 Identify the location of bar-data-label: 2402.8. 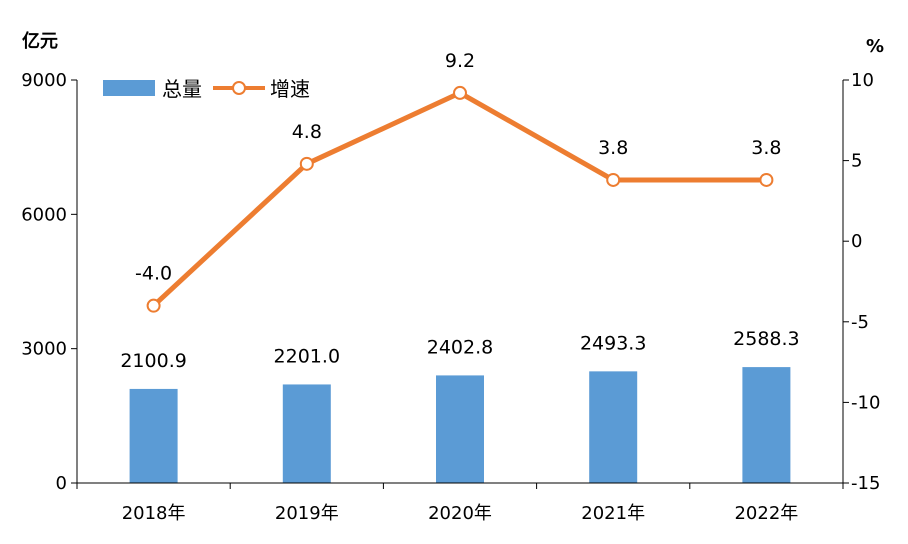
(460, 347).